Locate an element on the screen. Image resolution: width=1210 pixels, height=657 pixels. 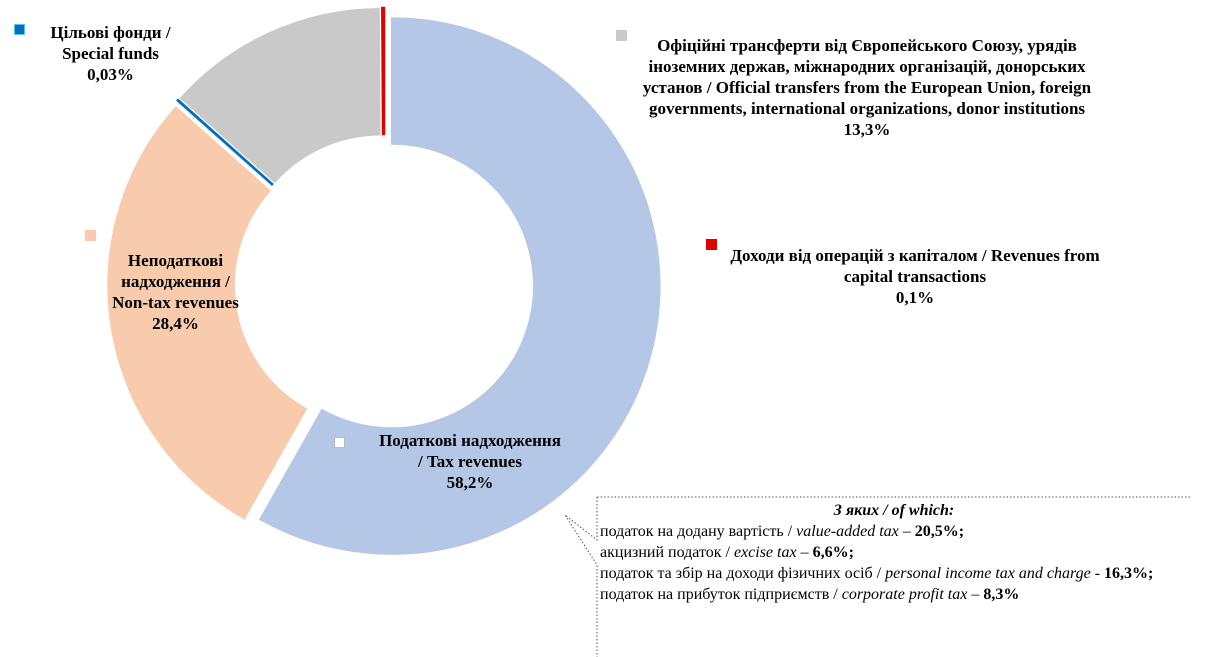
slice-label: Цільові фонди / Special funds 0,03% is located at coordinates (110, 53).